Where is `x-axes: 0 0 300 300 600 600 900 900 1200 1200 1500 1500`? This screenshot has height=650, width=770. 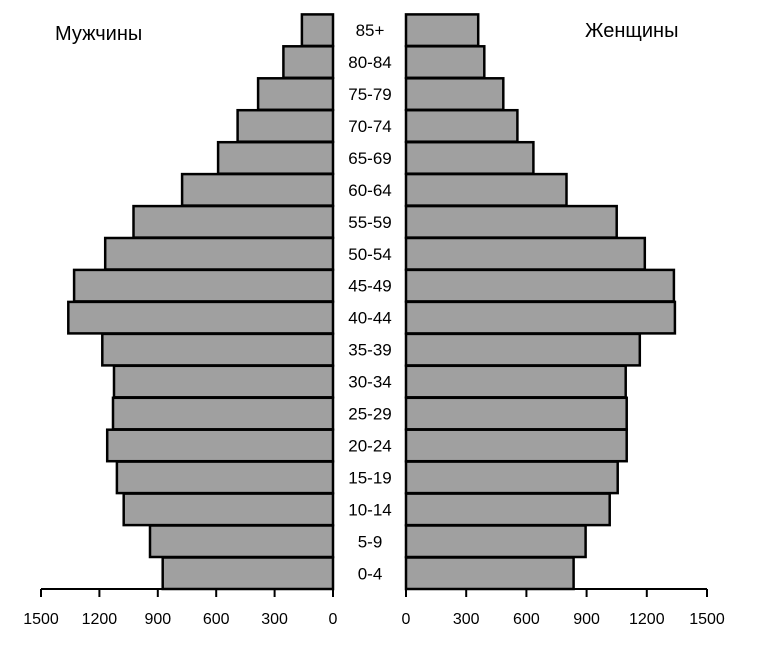
x-axes: 0 0 300 300 600 600 900 900 1200 1200 1500 1500 is located at coordinates (374, 608).